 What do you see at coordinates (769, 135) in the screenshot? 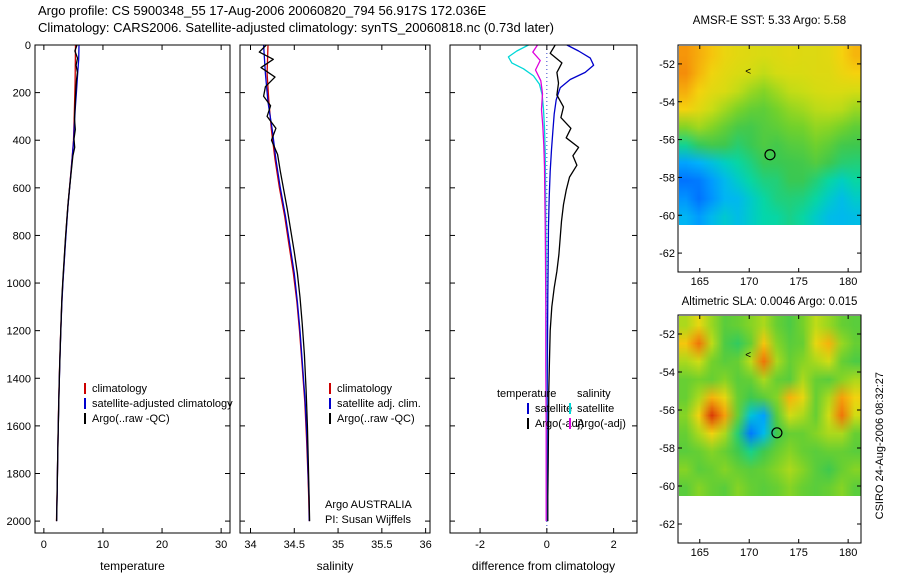
I see `sst-heatmap-canvas` at bounding box center [769, 135].